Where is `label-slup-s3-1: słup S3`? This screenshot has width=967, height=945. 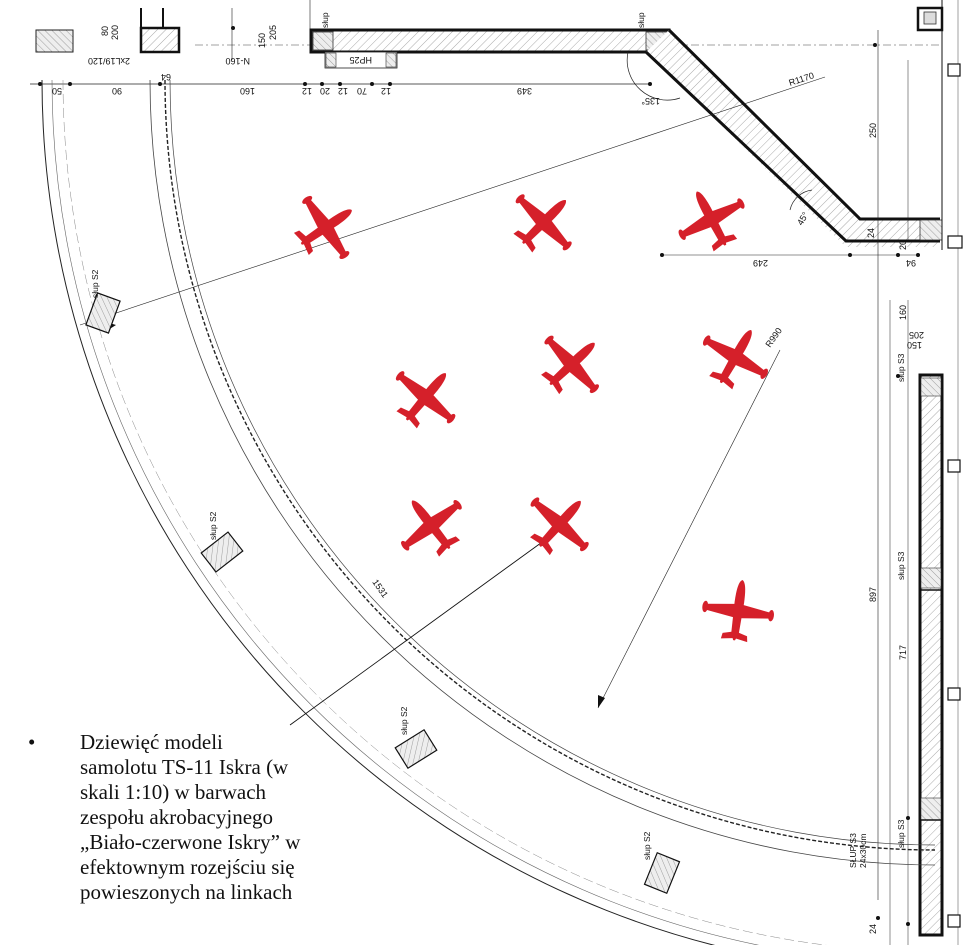 label-slup-s3-1: słup S3 is located at coordinates (901, 367).